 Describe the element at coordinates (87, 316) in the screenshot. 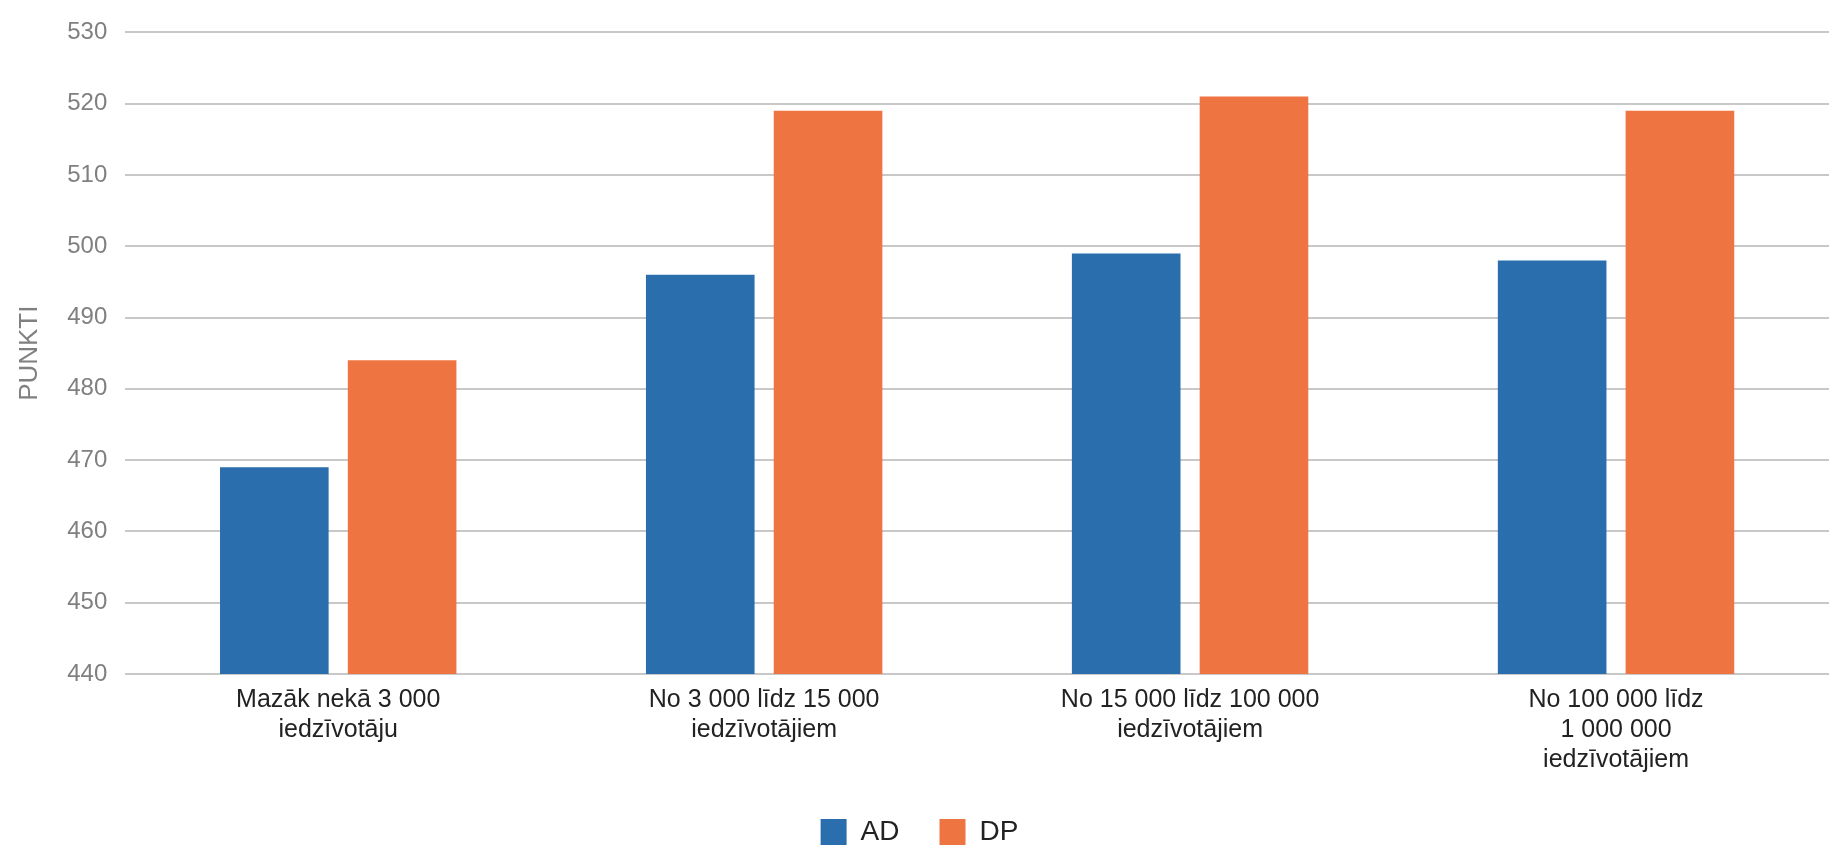

I see `y-tick-label: 490` at that location.